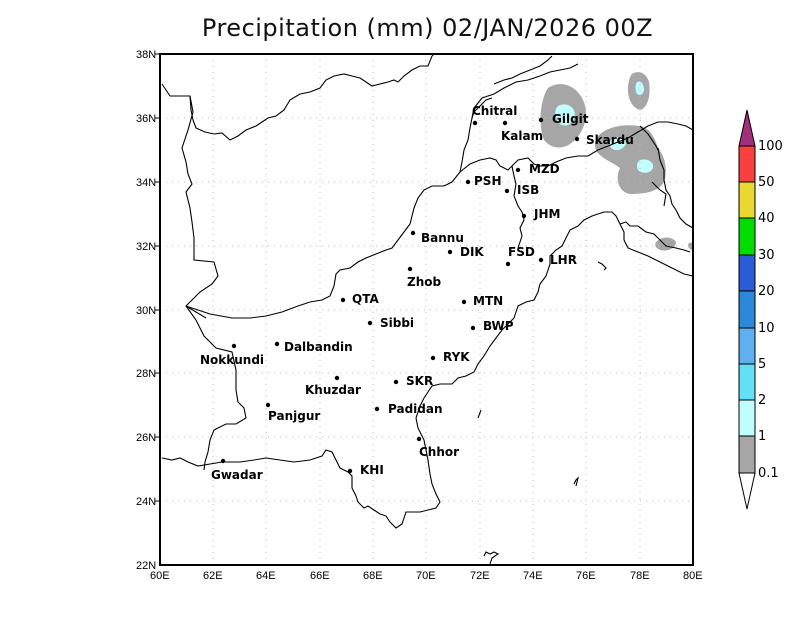 This screenshot has height=618, width=800. What do you see at coordinates (546, 214) in the screenshot?
I see `city-label: JHM` at bounding box center [546, 214].